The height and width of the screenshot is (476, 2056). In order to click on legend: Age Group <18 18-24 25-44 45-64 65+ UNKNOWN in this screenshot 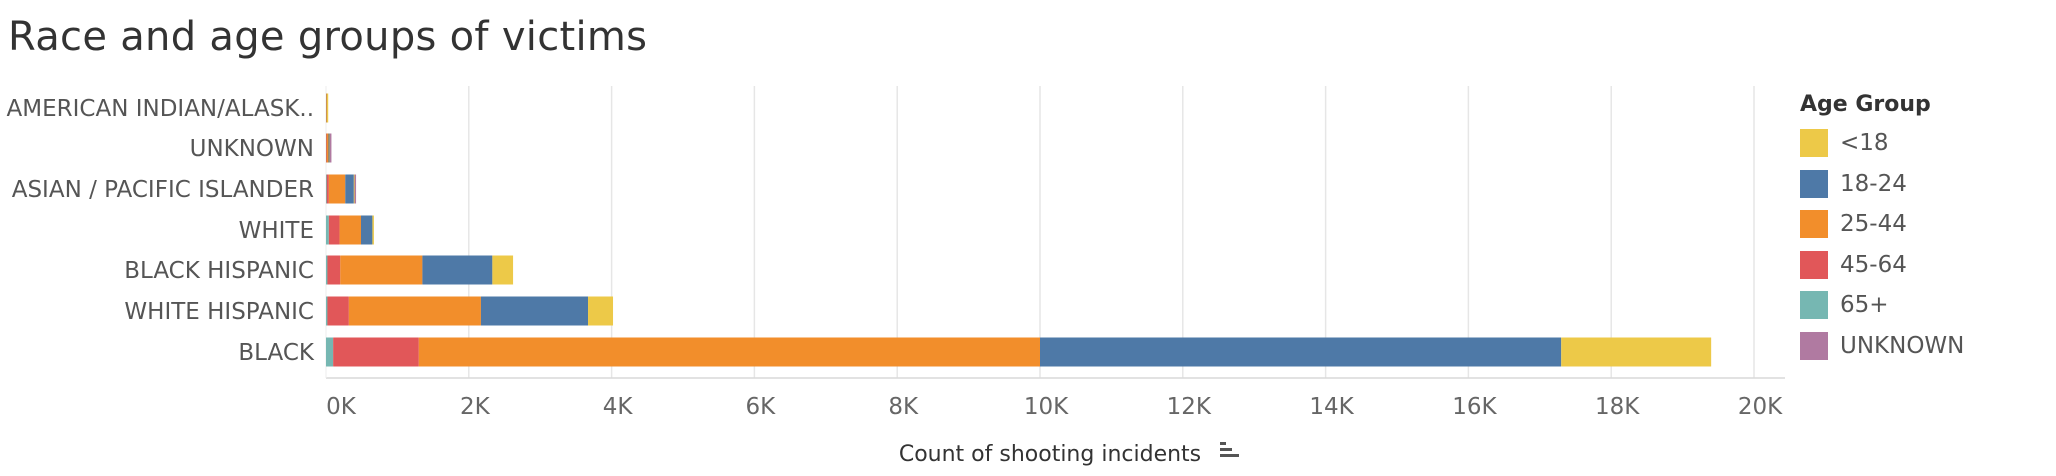, I will do `click(1920, 229)`.